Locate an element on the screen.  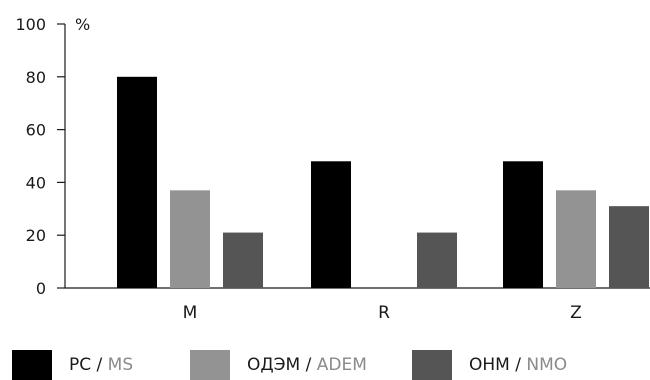
legend-label: ОДЭМ / ADEM is located at coordinates (307, 365).